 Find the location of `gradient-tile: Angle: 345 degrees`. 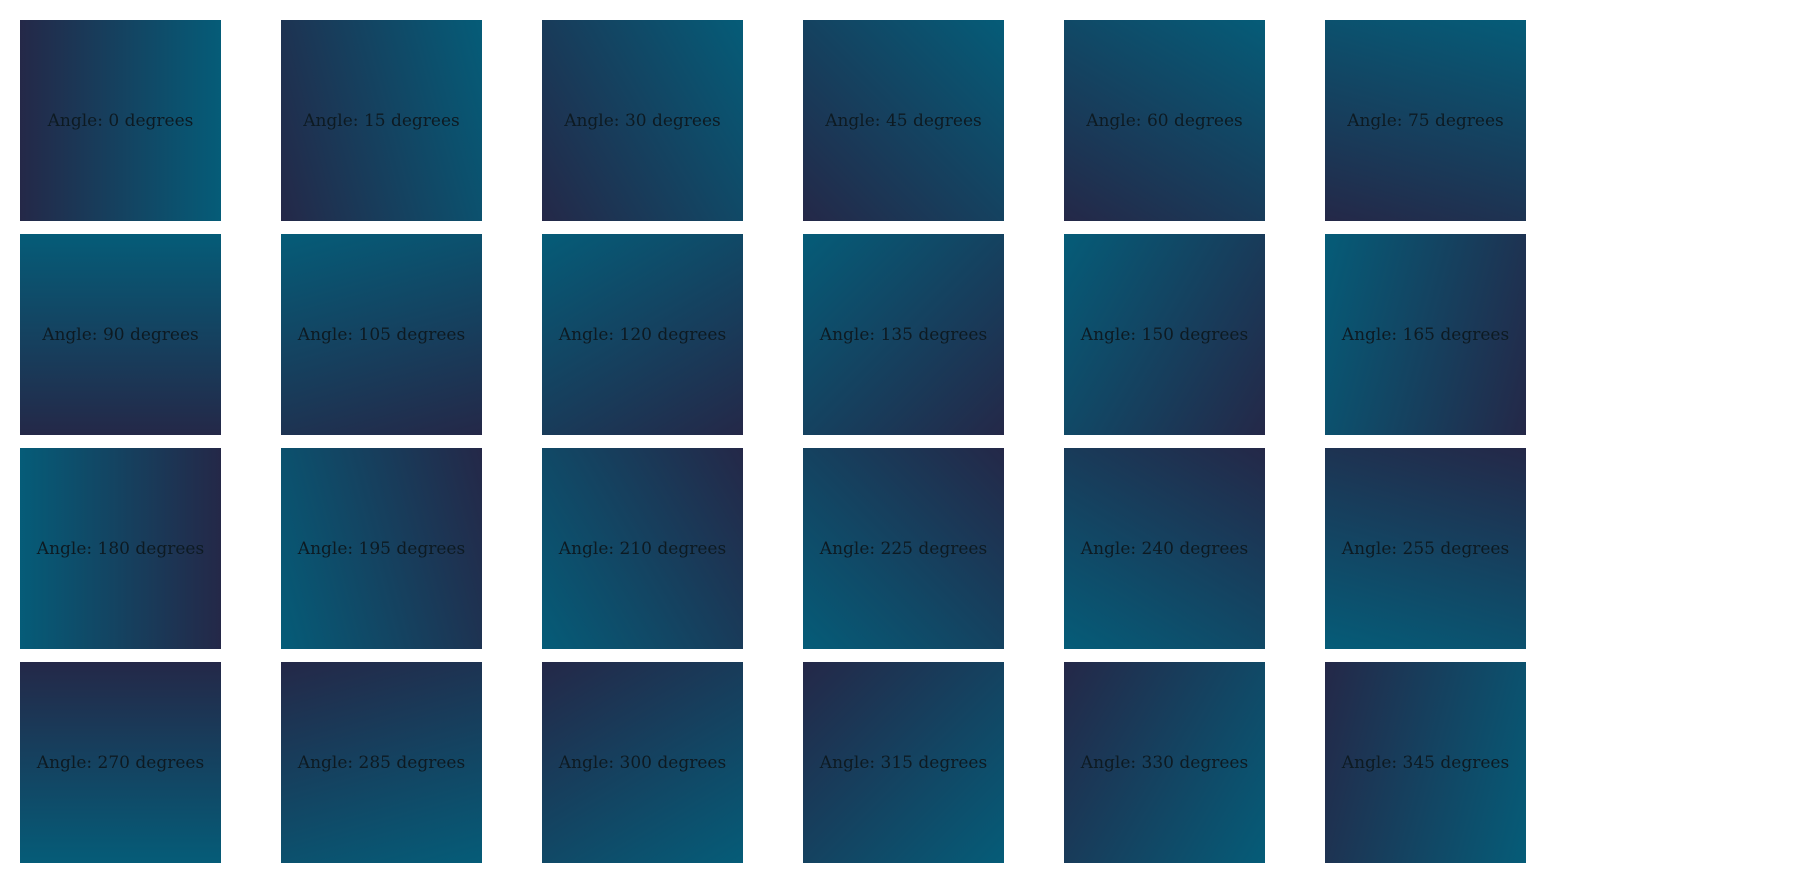

gradient-tile: Angle: 345 degrees is located at coordinates (1425, 762).